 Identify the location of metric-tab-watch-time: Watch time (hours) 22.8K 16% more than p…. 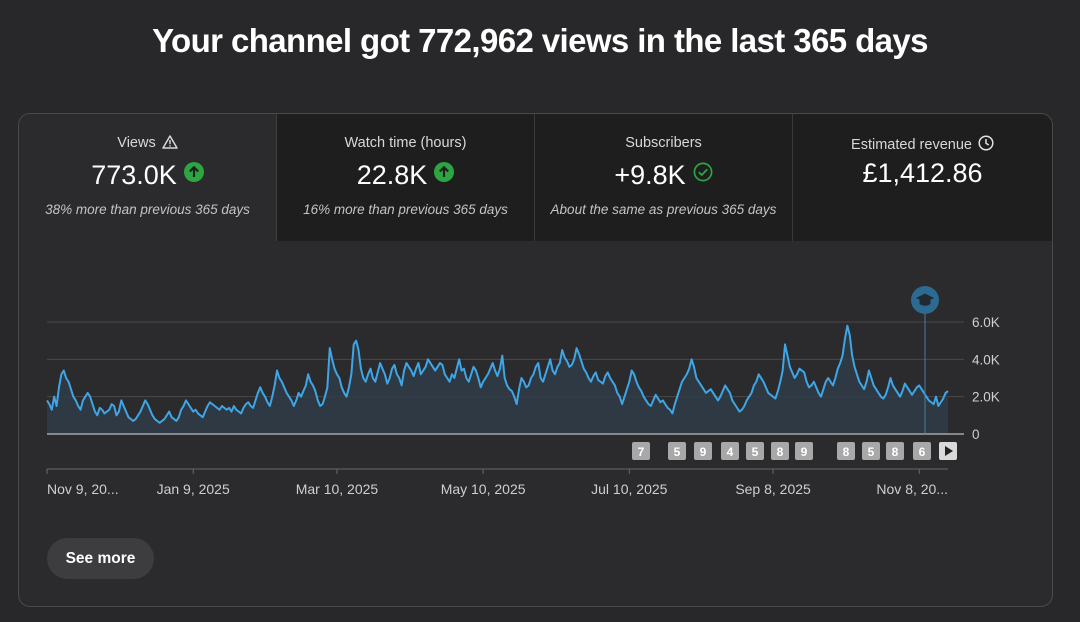
(406, 177).